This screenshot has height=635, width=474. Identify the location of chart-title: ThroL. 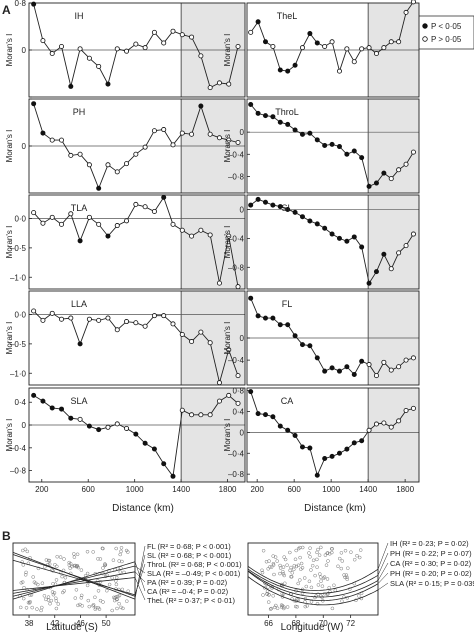
(287, 112).